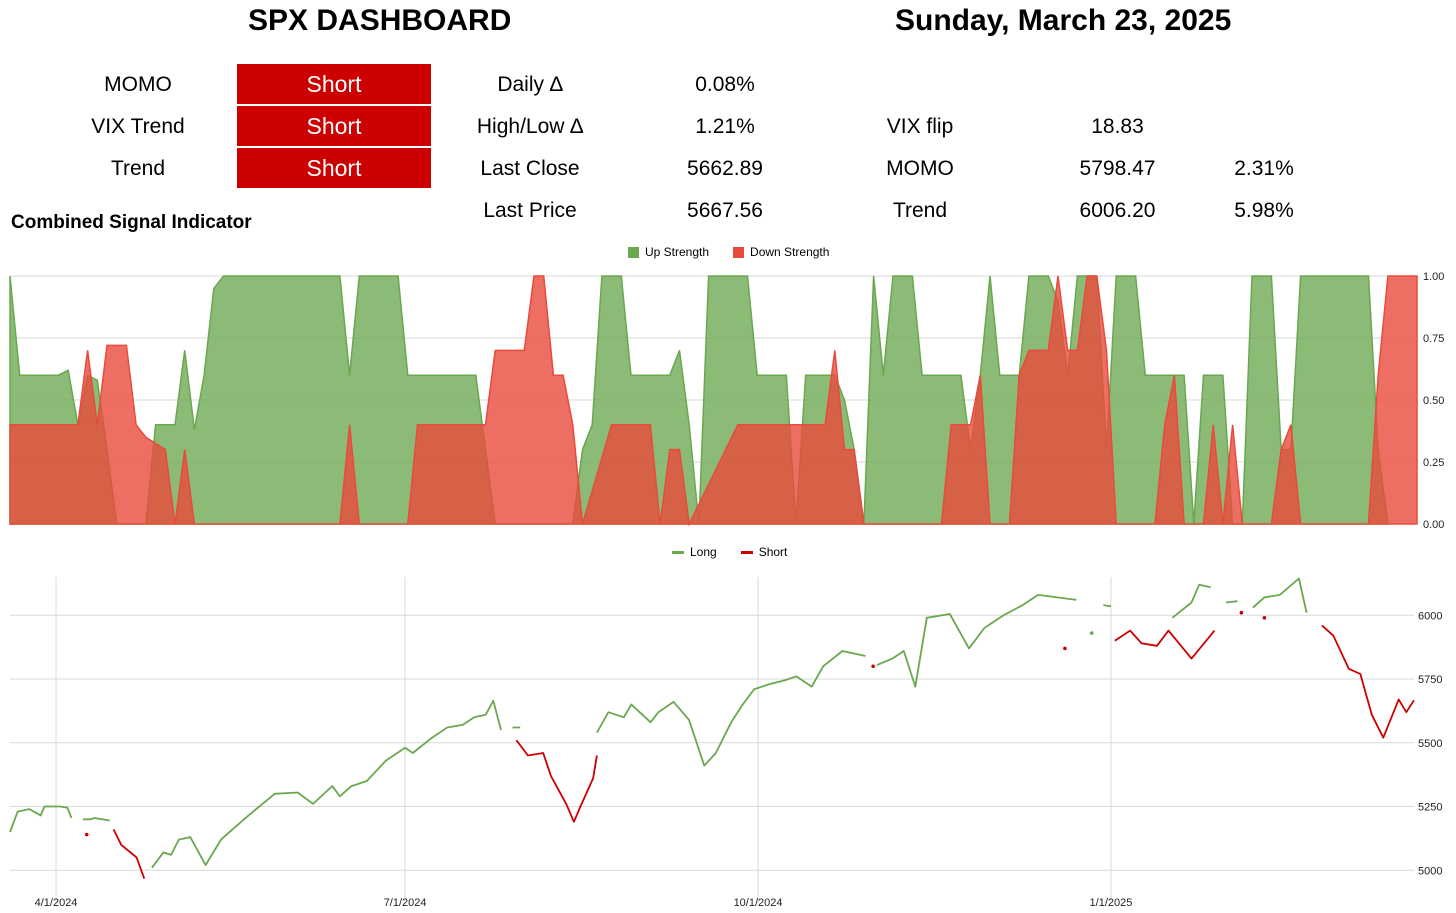 Image resolution: width=1456 pixels, height=913 pixels. I want to click on signal-badge-trend: Short, so click(334, 168).